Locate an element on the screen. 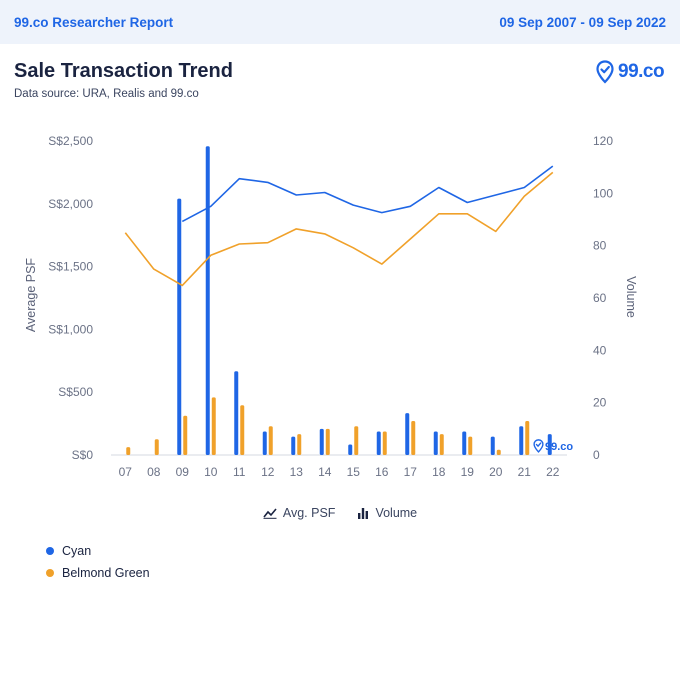 The width and height of the screenshot is (680, 697). series-label-belmond-green: Belmond Green is located at coordinates (106, 573).